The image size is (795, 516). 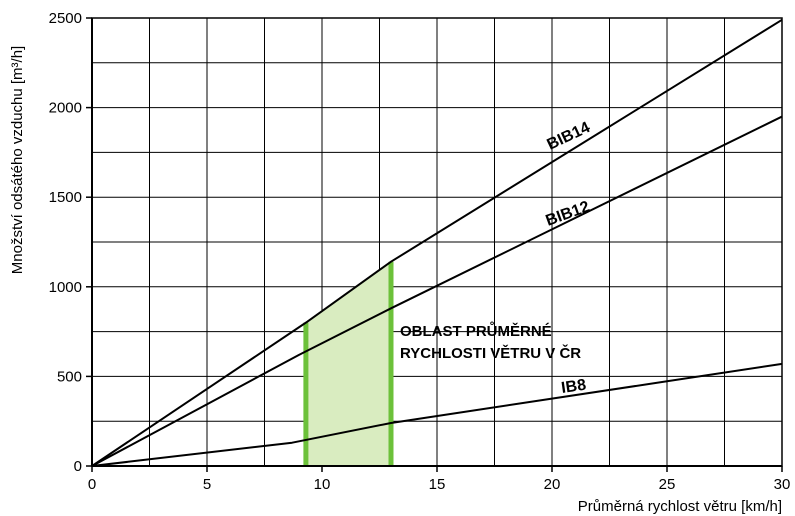 What do you see at coordinates (65, 18) in the screenshot?
I see `y-tick-label: 2500` at bounding box center [65, 18].